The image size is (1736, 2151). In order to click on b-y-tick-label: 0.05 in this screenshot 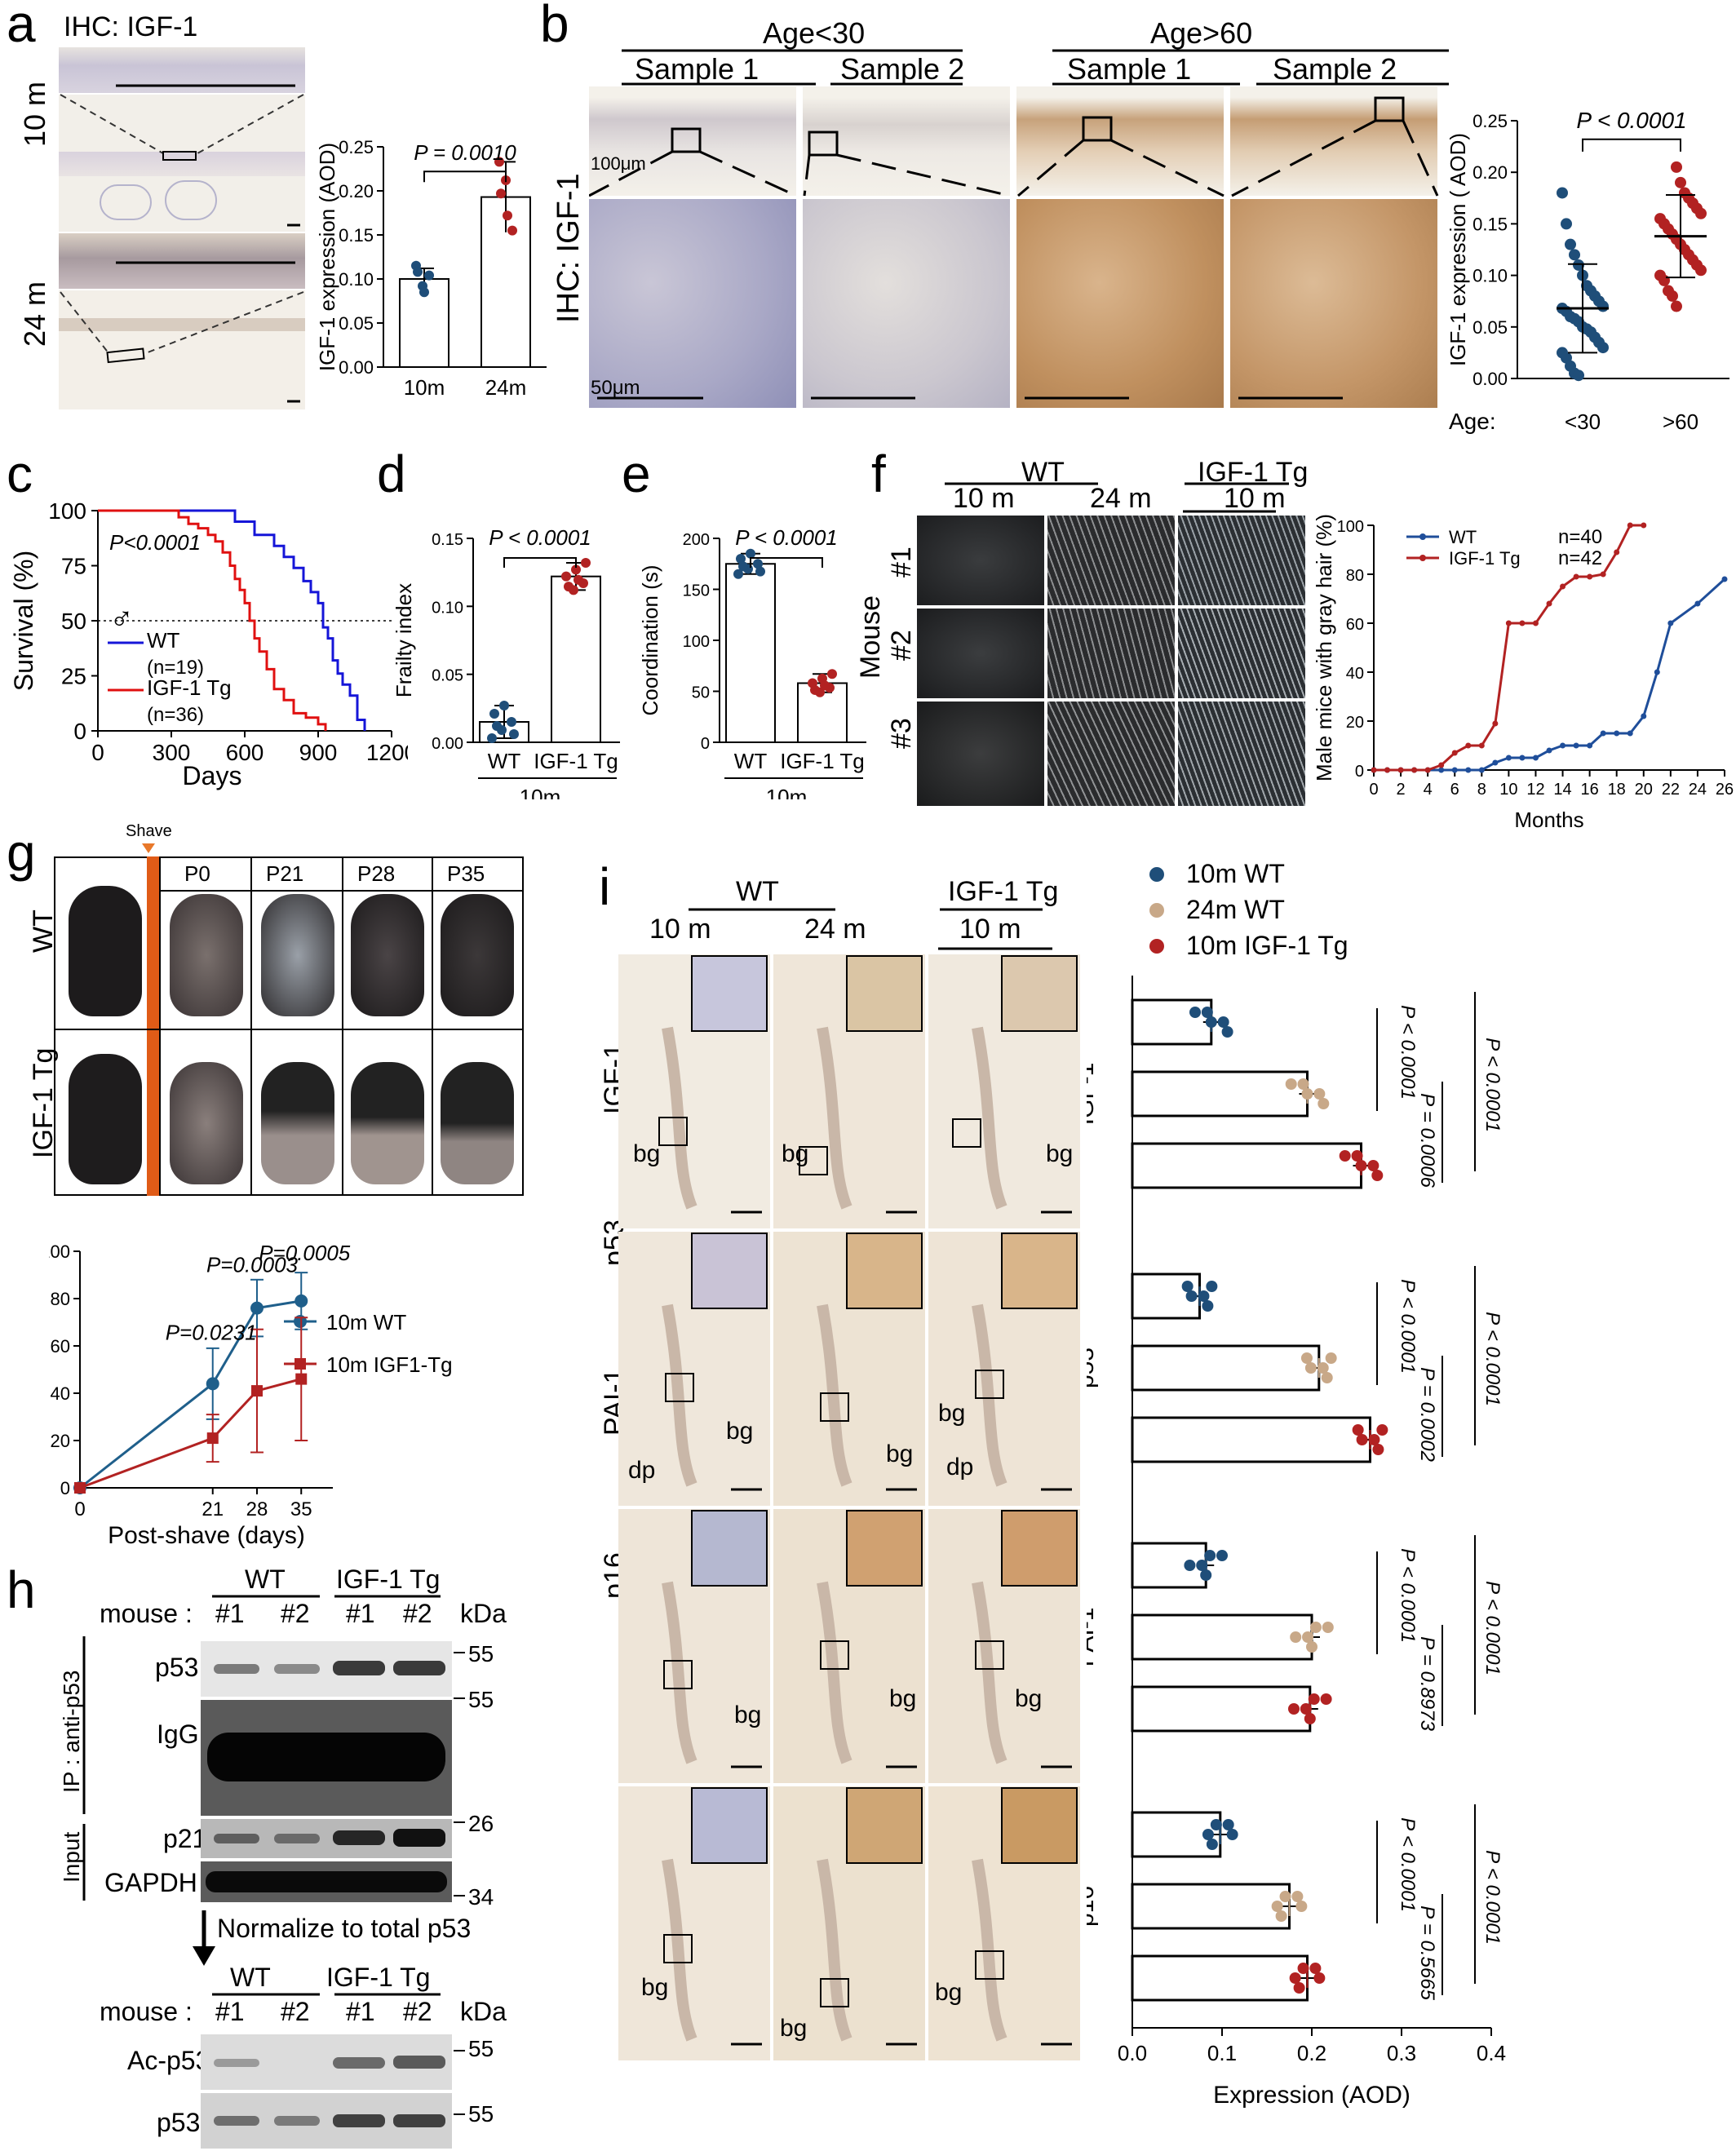, I will do `click(1490, 327)`.